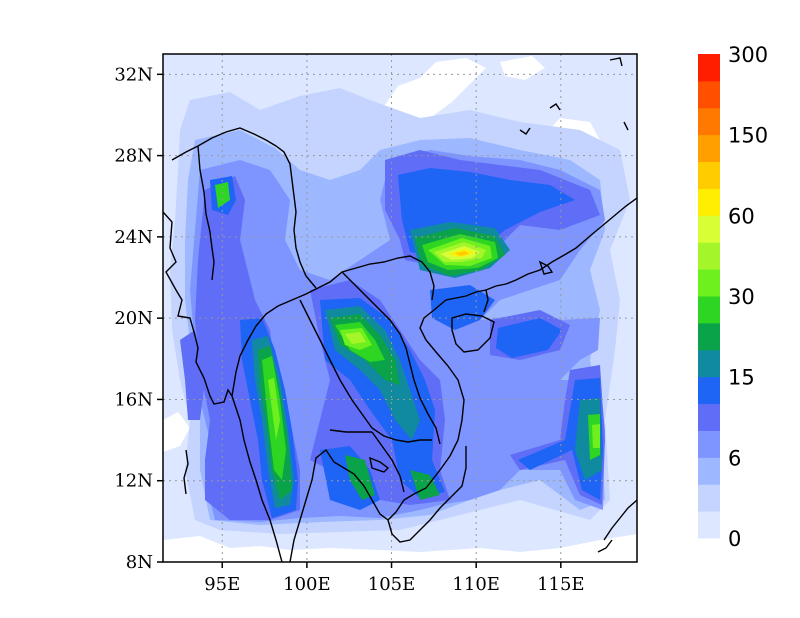 This screenshot has width=800, height=618. What do you see at coordinates (133, 481) in the screenshot?
I see `lat-tick-label: 12N` at bounding box center [133, 481].